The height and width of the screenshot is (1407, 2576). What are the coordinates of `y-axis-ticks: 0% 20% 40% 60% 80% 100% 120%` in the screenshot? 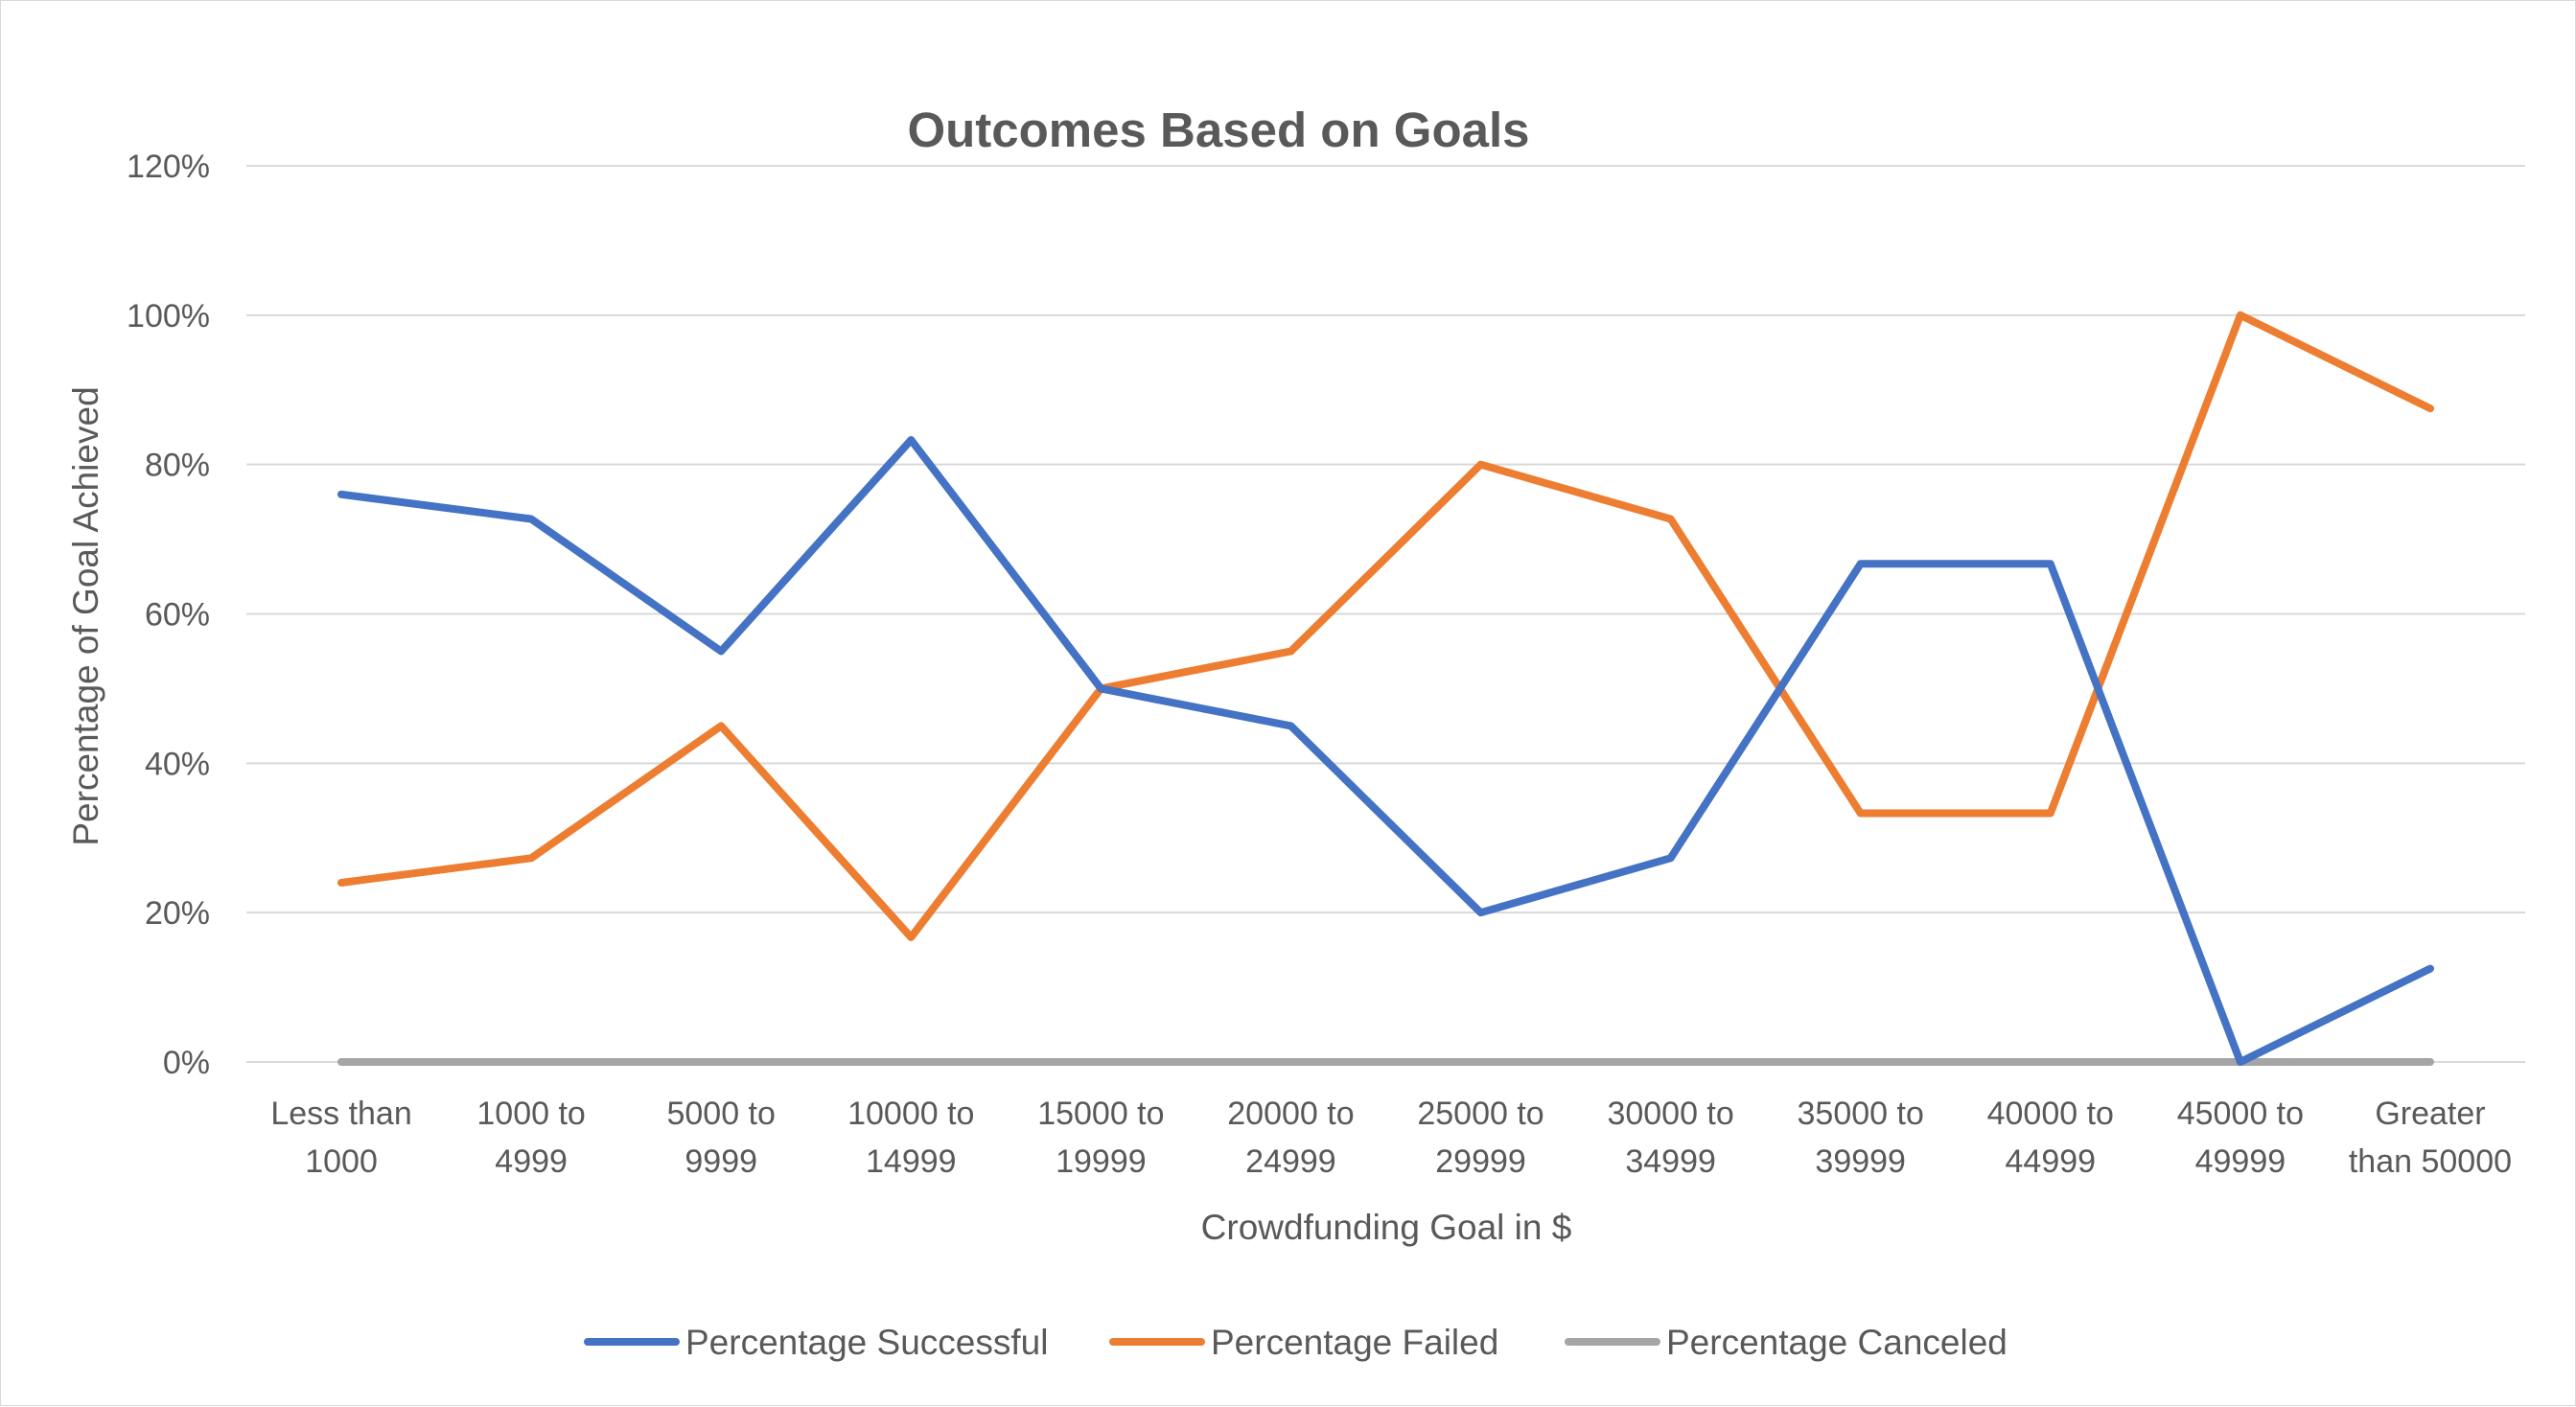 It's located at (168, 615).